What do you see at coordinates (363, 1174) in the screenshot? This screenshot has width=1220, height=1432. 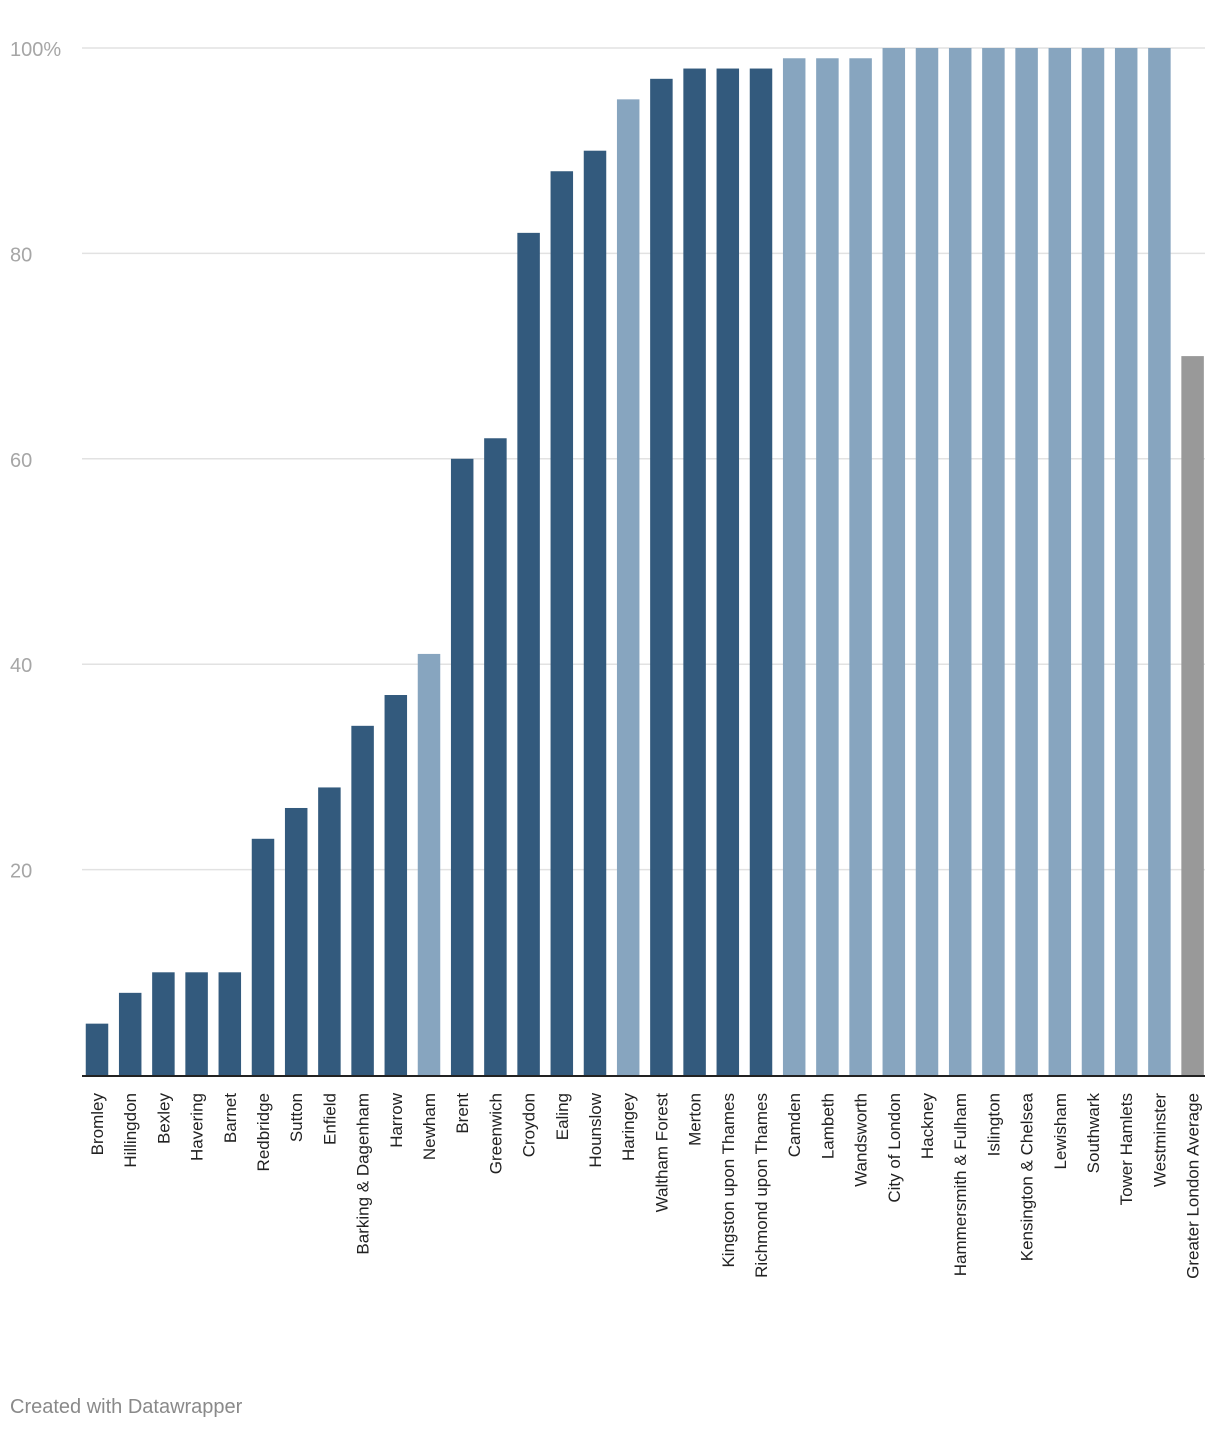 I see `category-label: Barking & Dagenham` at bounding box center [363, 1174].